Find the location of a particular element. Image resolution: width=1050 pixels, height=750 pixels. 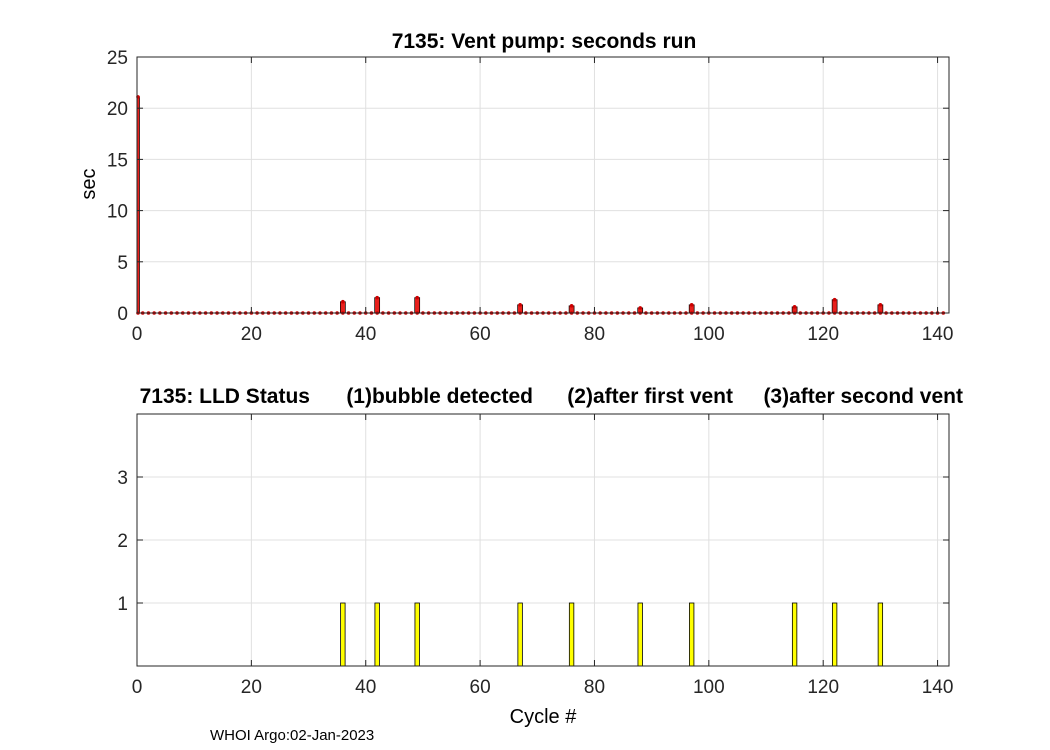

y-tick-label: 1 is located at coordinates (122, 604).